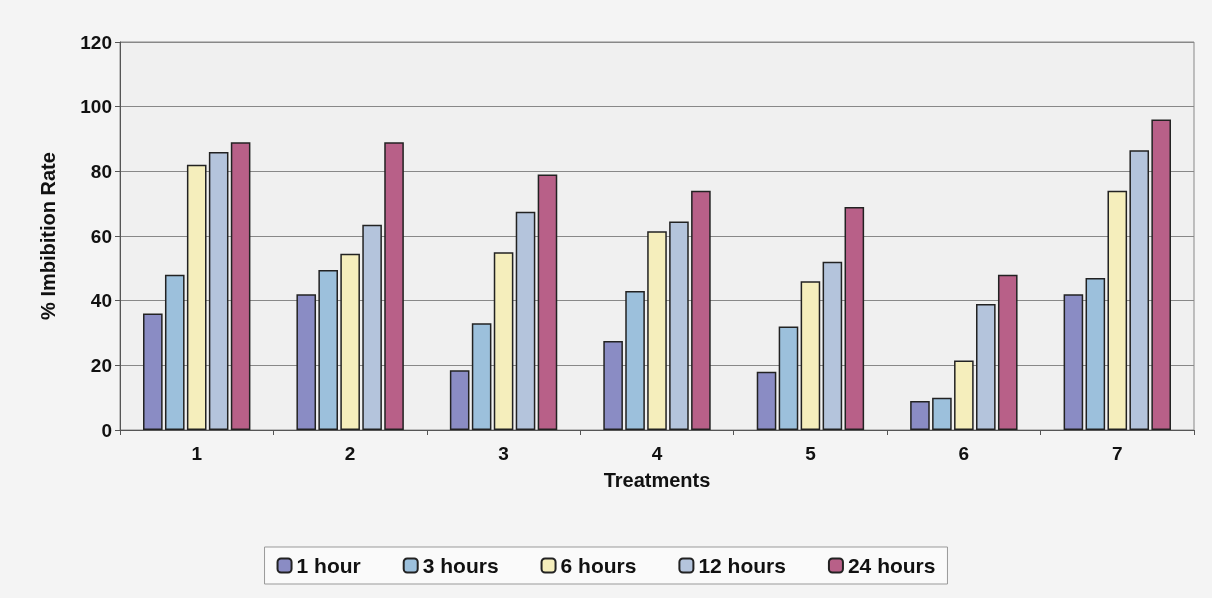  What do you see at coordinates (503, 453) in the screenshot?
I see `x-tick-label: 3` at bounding box center [503, 453].